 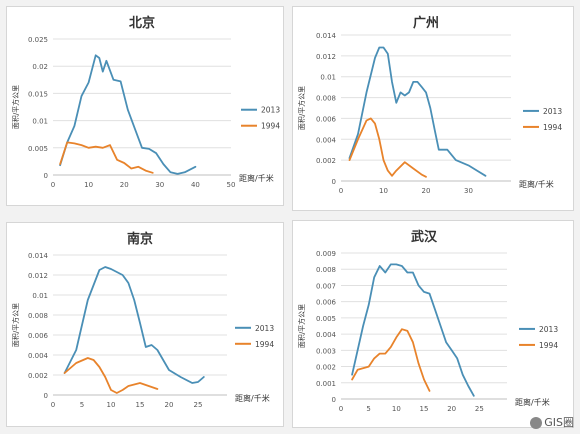 I want to click on y-tick-label: 0.007, so click(x=326, y=286).